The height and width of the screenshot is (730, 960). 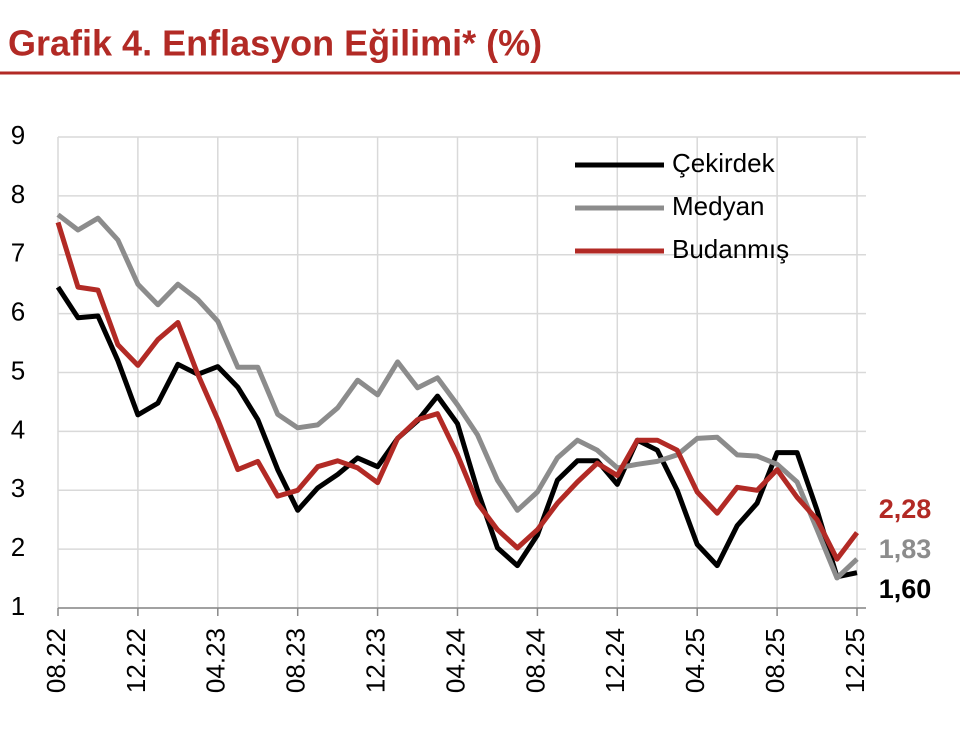 I want to click on x-tick-label: 08.25, so click(x=775, y=660).